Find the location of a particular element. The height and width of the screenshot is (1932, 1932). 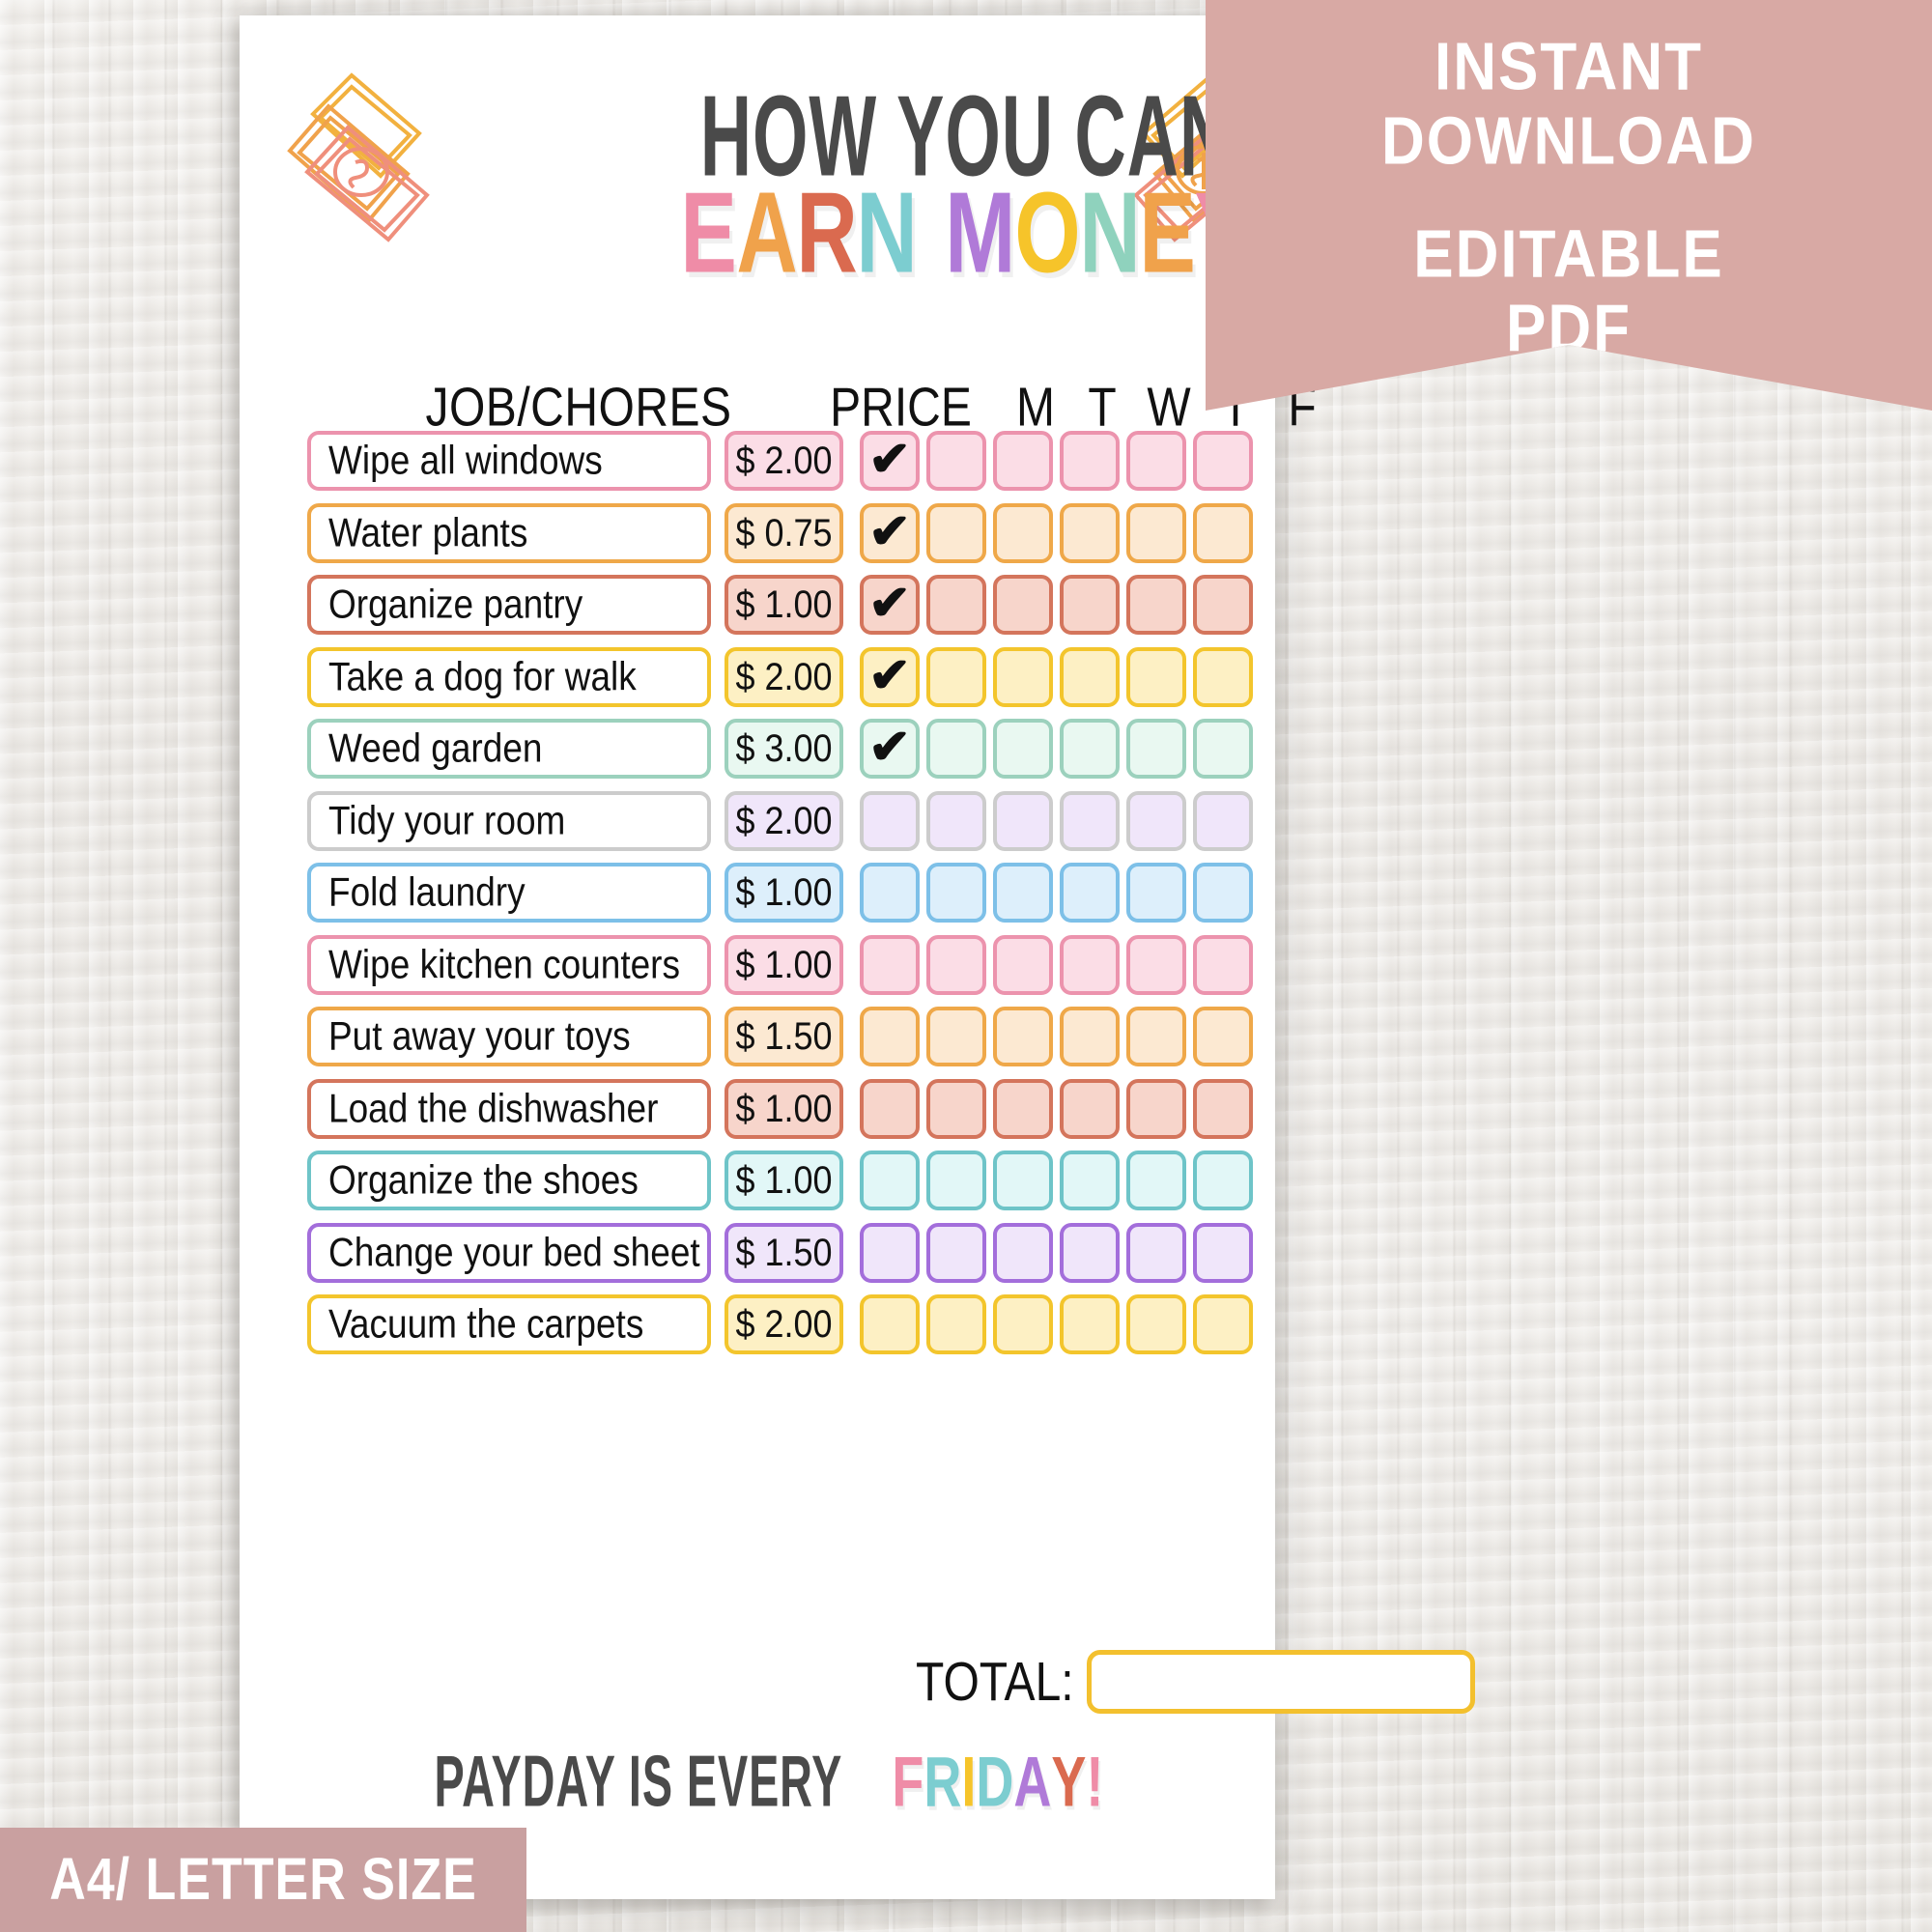

task-input: Change your bed sheet is located at coordinates (509, 1252).